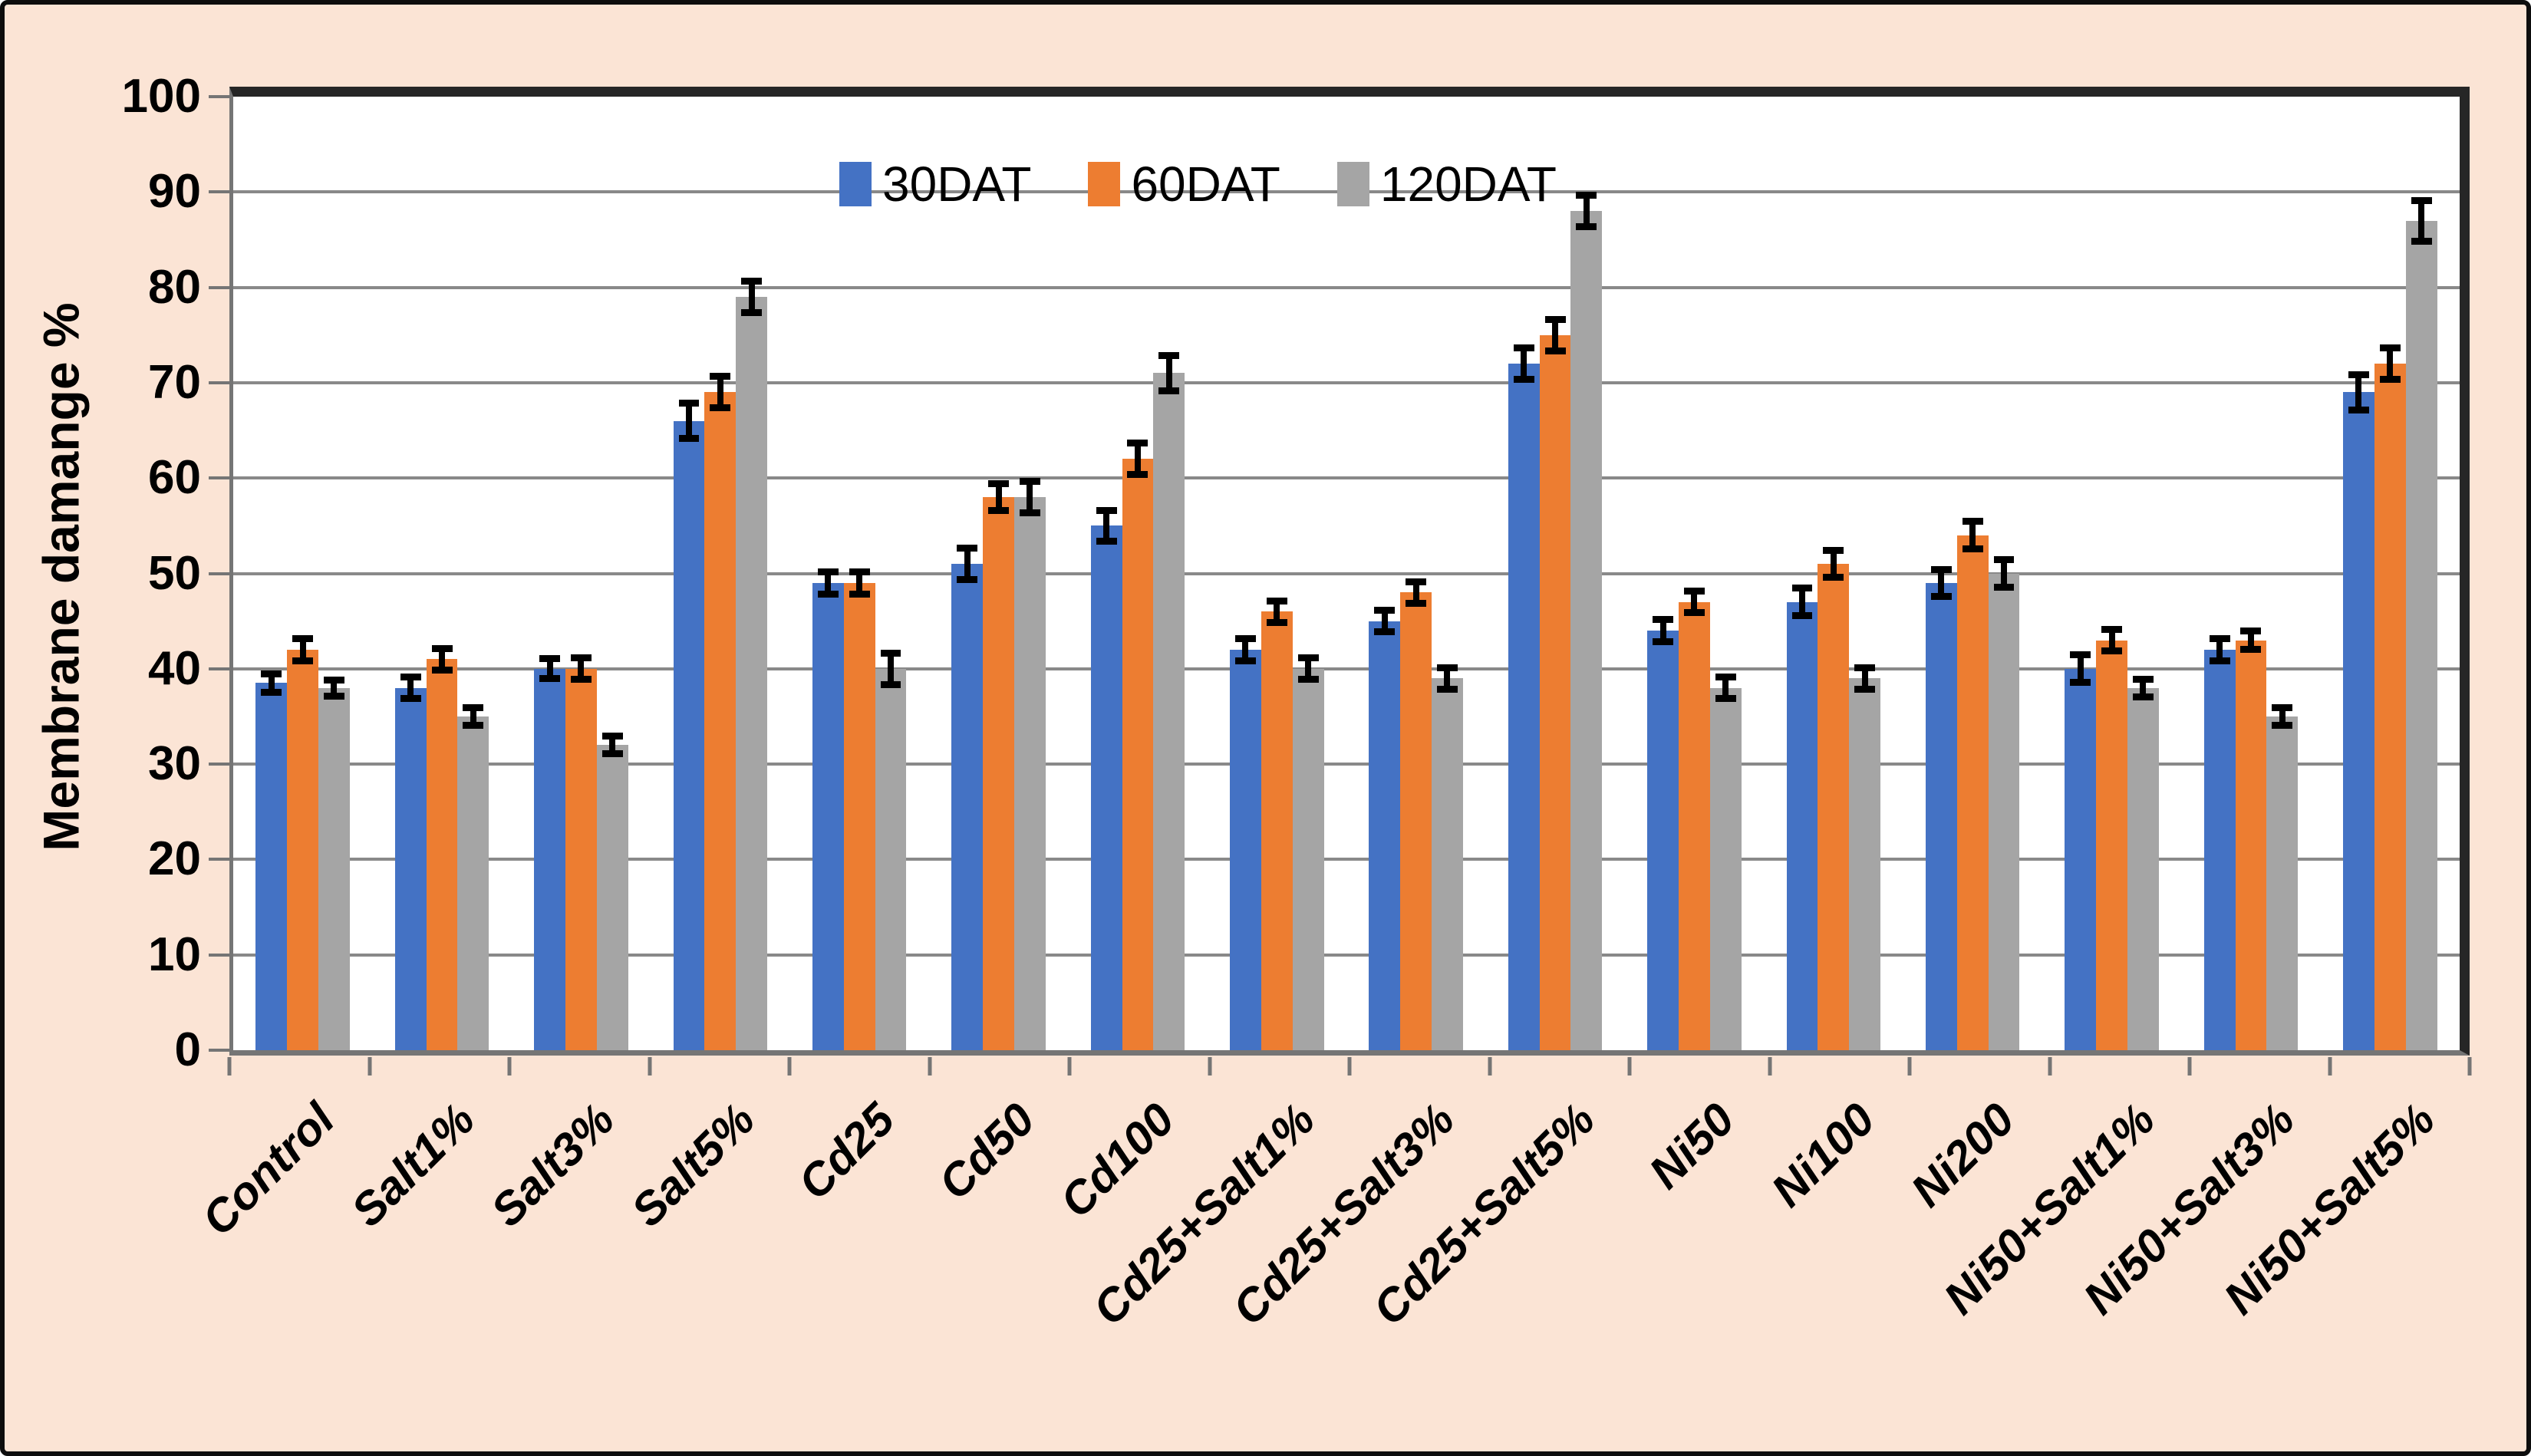 The height and width of the screenshot is (1456, 2531). I want to click on bar-group-ni100, so click(1834, 573).